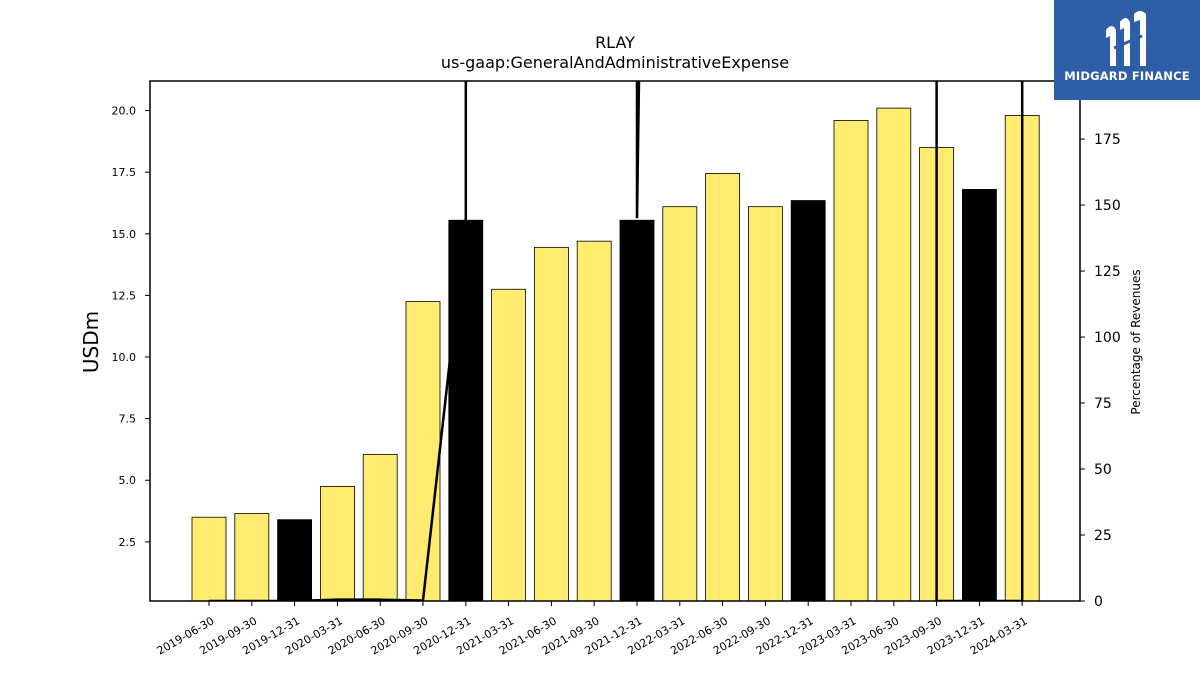 The image size is (1200, 675). I want to click on y2-tick-label: 0, so click(1098, 602).